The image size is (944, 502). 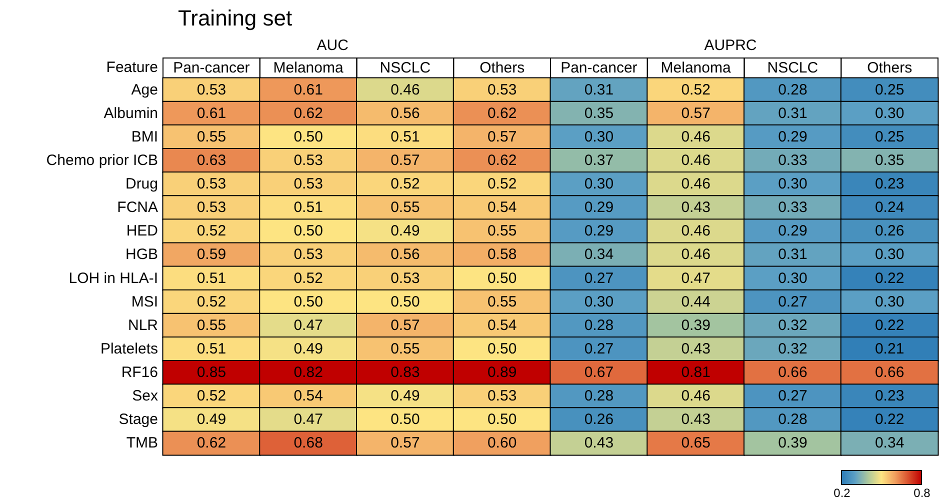 What do you see at coordinates (695, 301) in the screenshot?
I see `data-label: 0.44` at bounding box center [695, 301].